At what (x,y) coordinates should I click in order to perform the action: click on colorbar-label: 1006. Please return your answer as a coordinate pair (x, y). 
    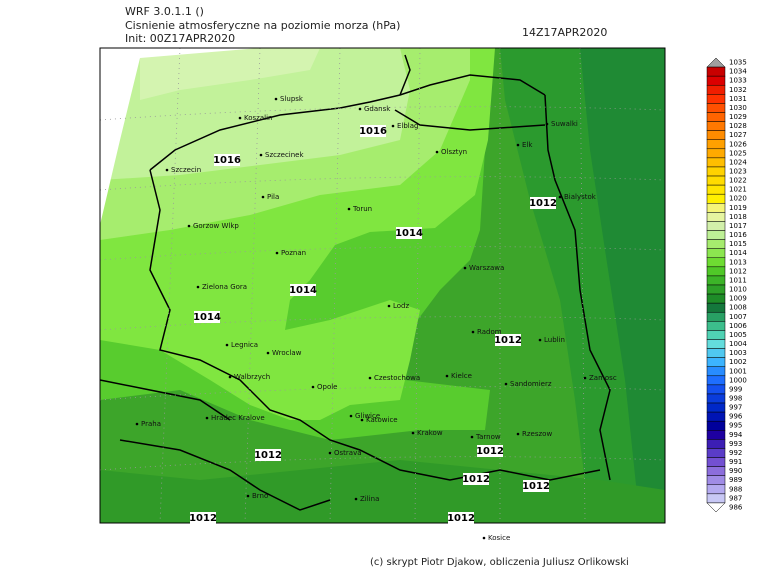
    Looking at the image, I should click on (738, 326).